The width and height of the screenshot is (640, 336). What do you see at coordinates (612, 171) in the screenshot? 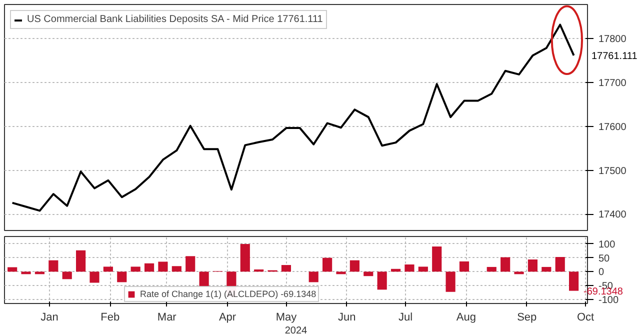
I see `y-tick-label: 17500` at bounding box center [612, 171].